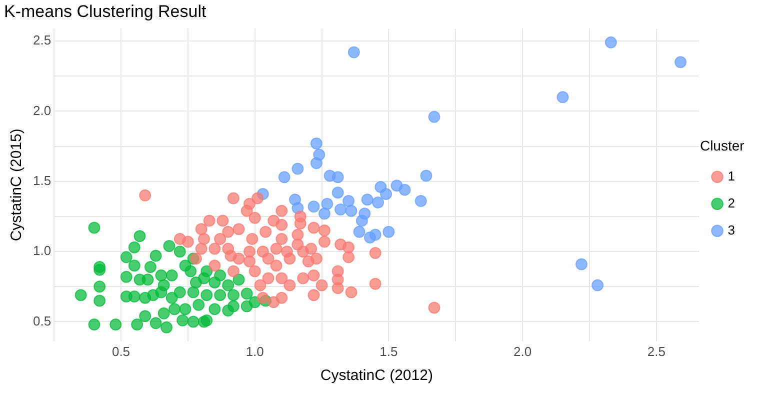 This screenshot has height=393, width=767. I want to click on y-tick-label: 2.5, so click(42, 40).